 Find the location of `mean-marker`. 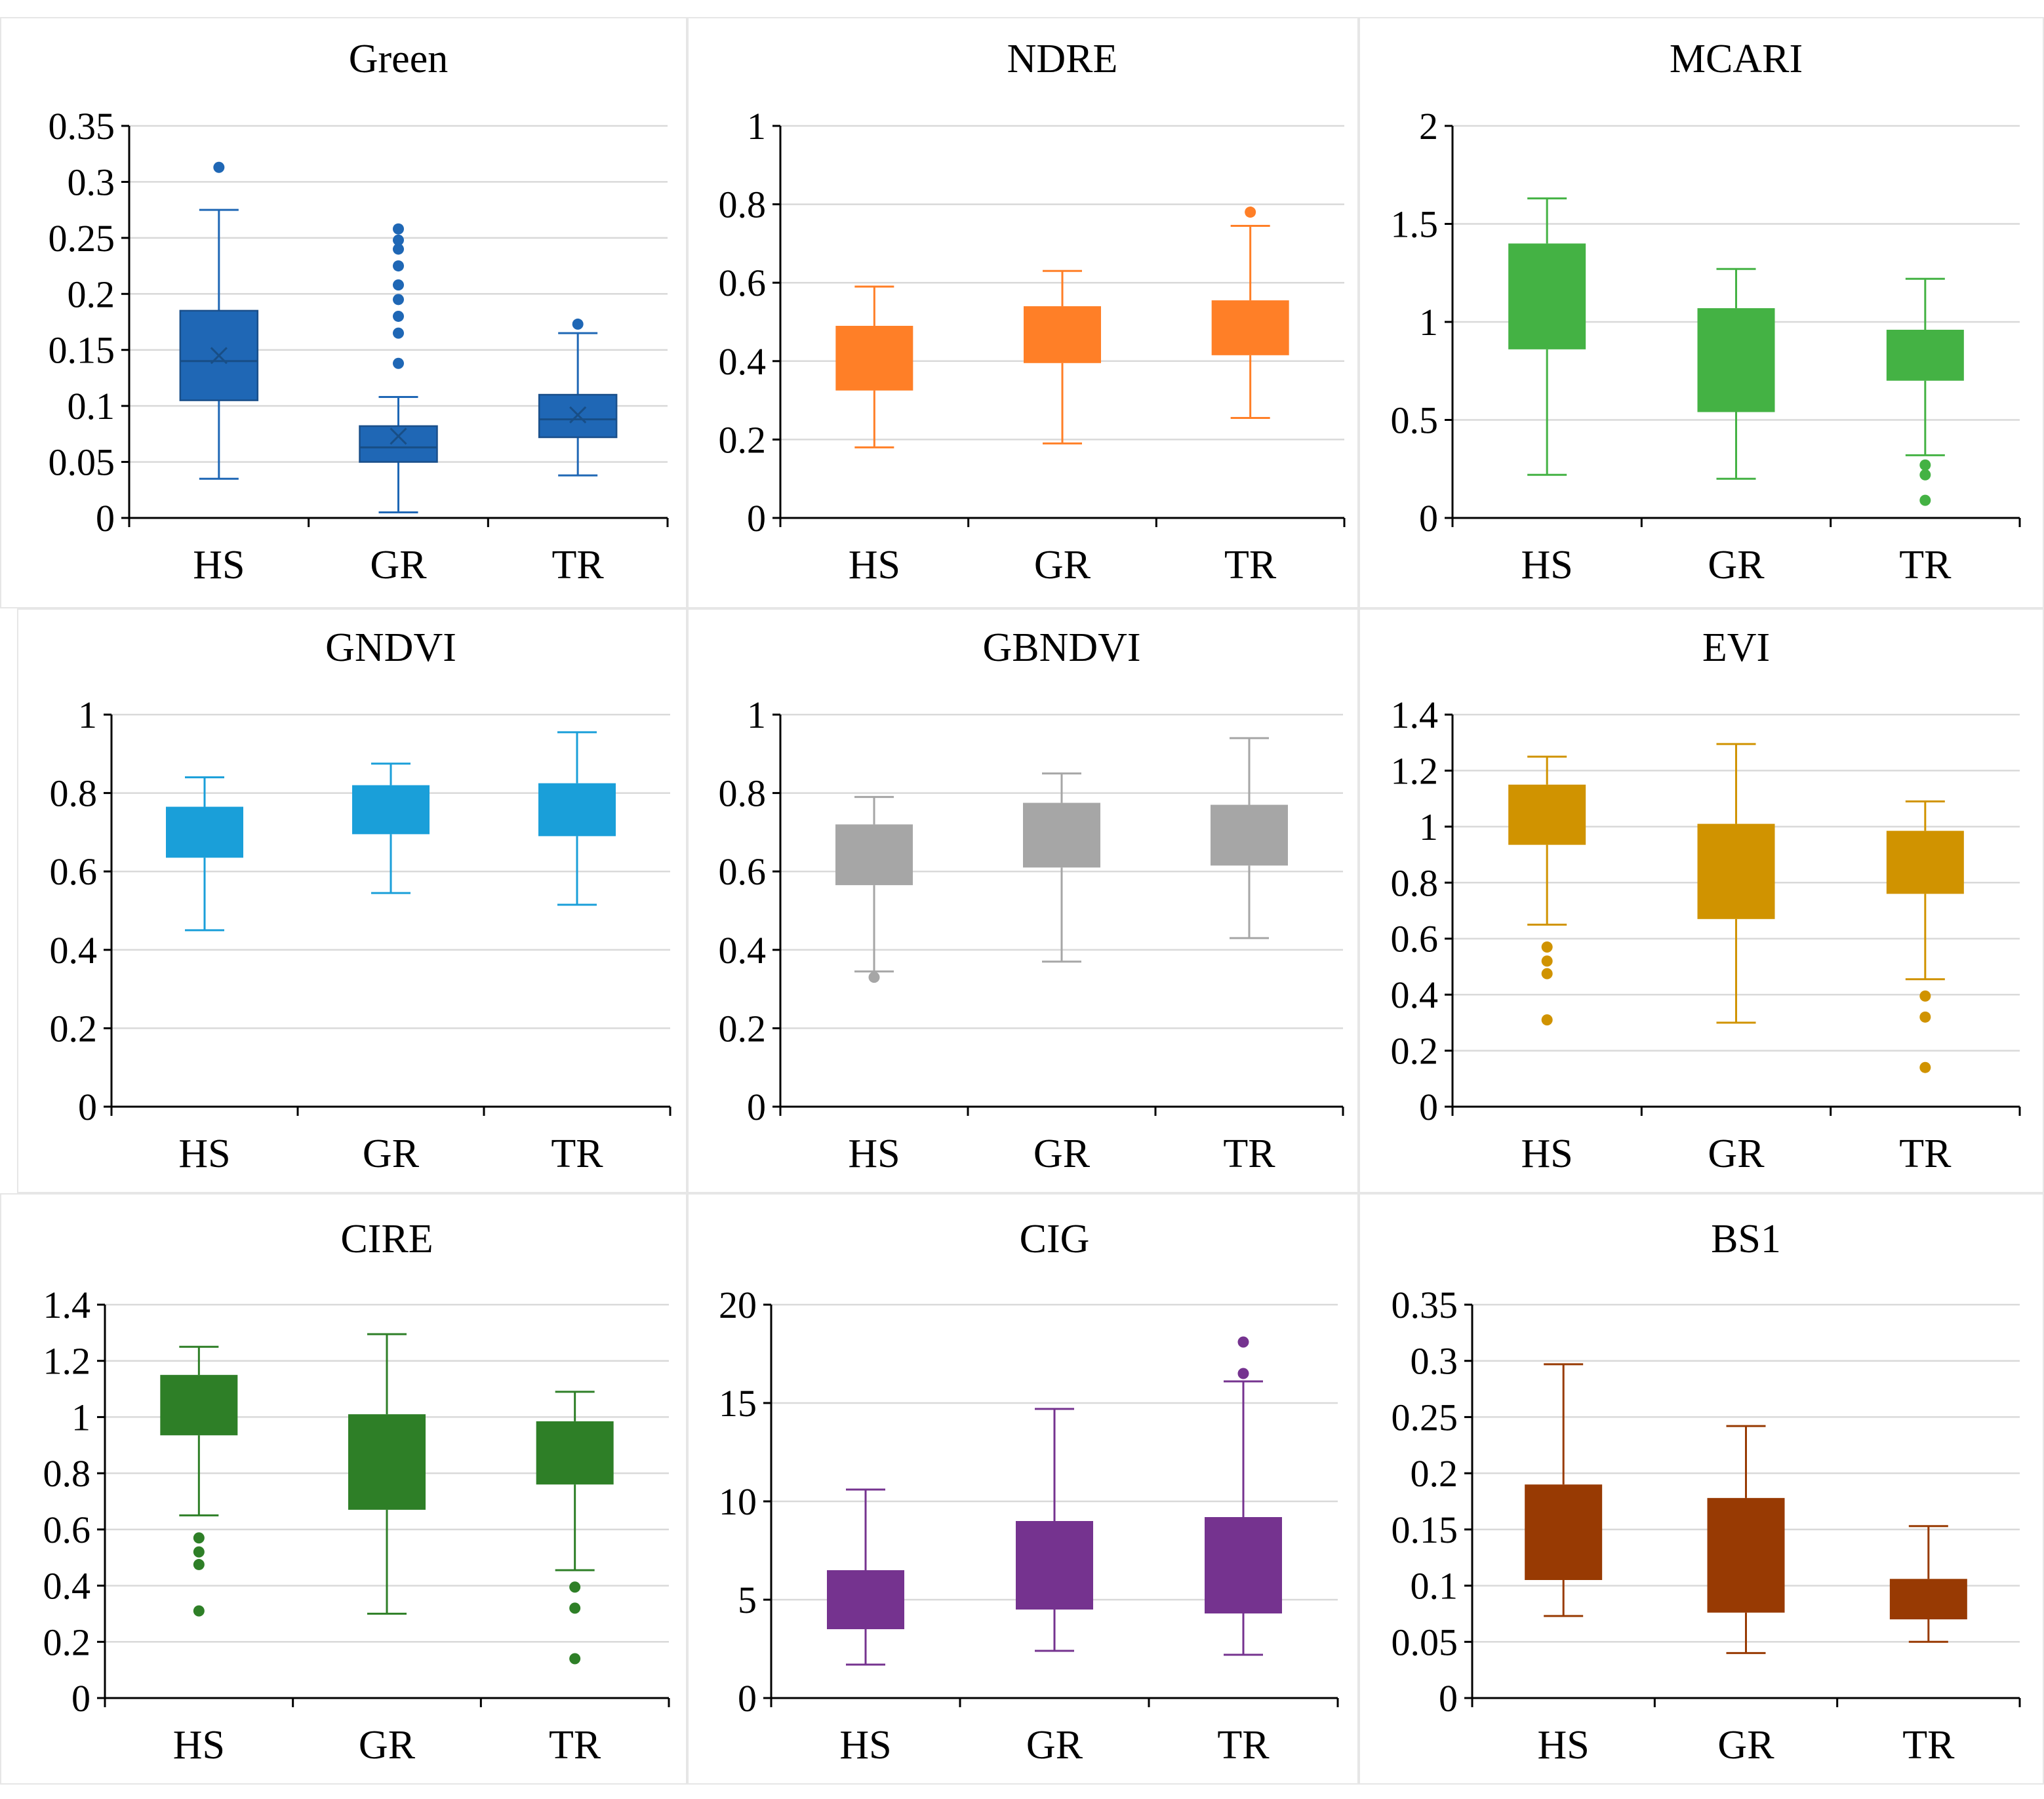

mean-marker is located at coordinates (578, 415).